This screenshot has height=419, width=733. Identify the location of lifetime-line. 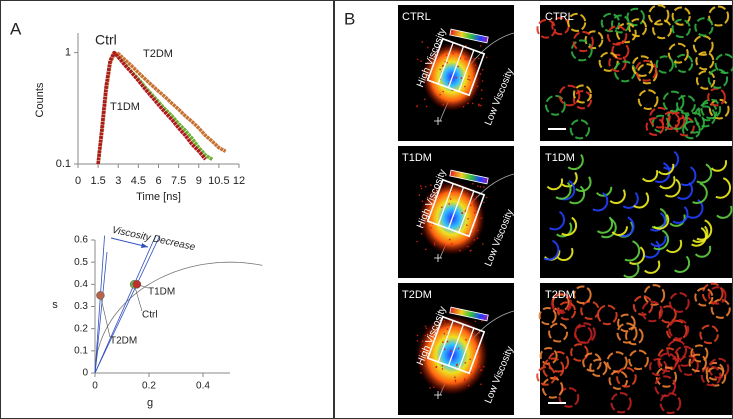
(127, 304).